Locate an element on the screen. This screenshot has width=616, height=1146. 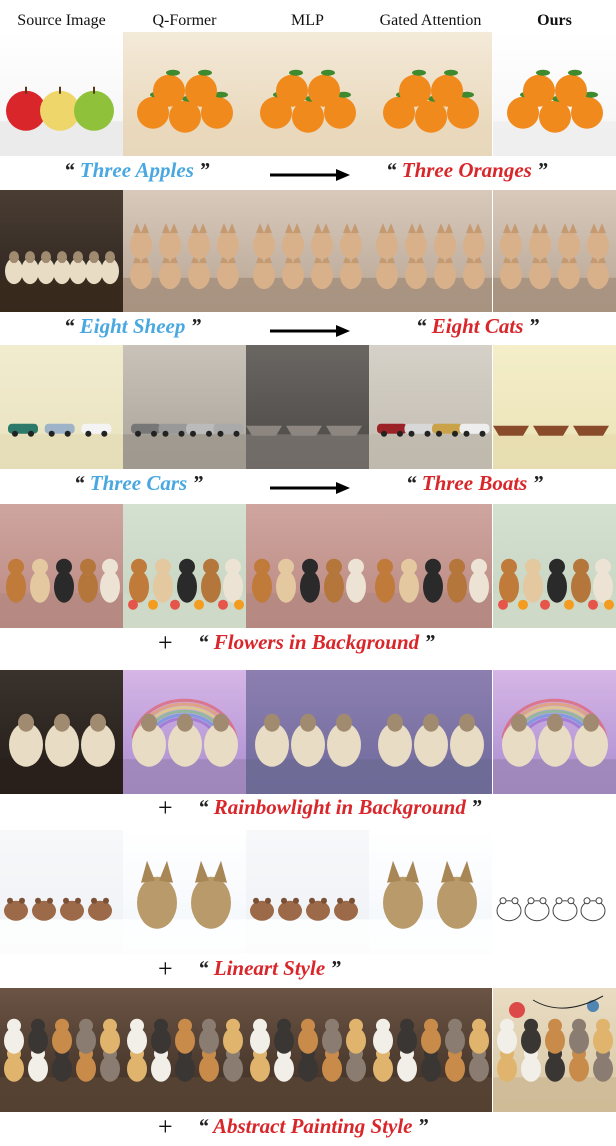
target-prompt: “ Three Oranges ” is located at coordinates (467, 170).